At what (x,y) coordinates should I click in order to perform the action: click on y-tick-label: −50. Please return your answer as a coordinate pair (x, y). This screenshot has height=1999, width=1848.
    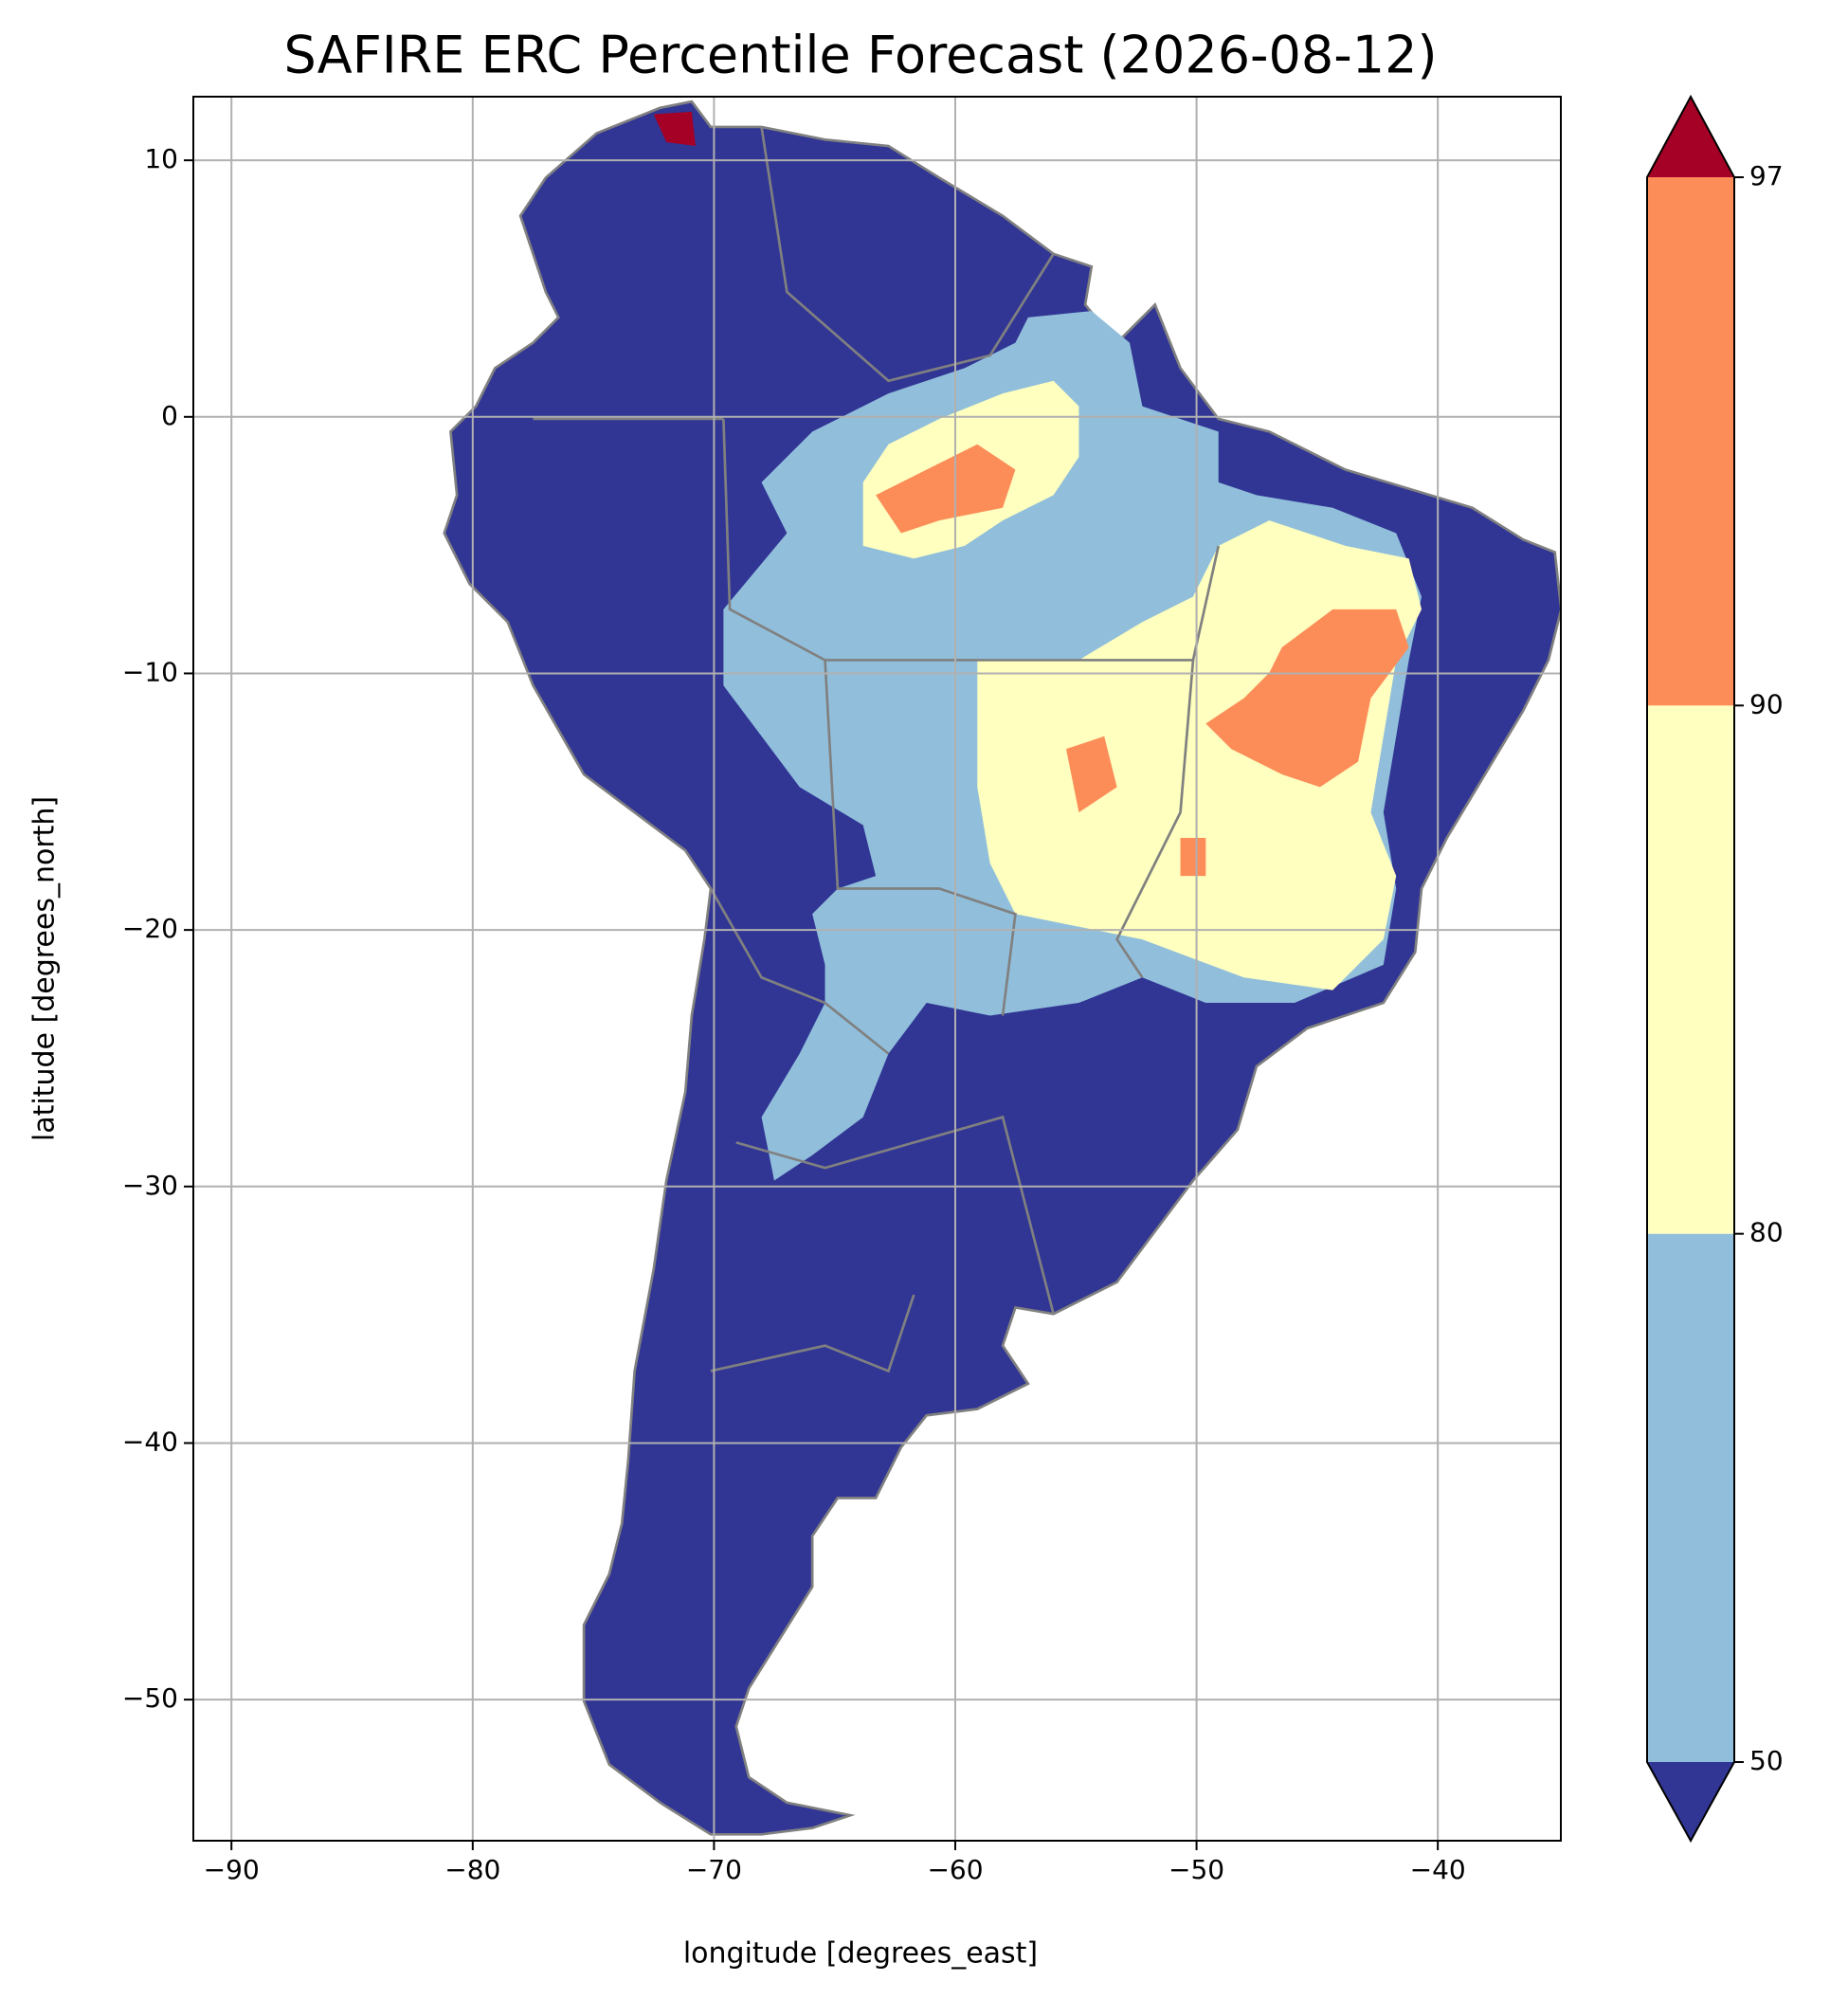
    Looking at the image, I should click on (150, 1698).